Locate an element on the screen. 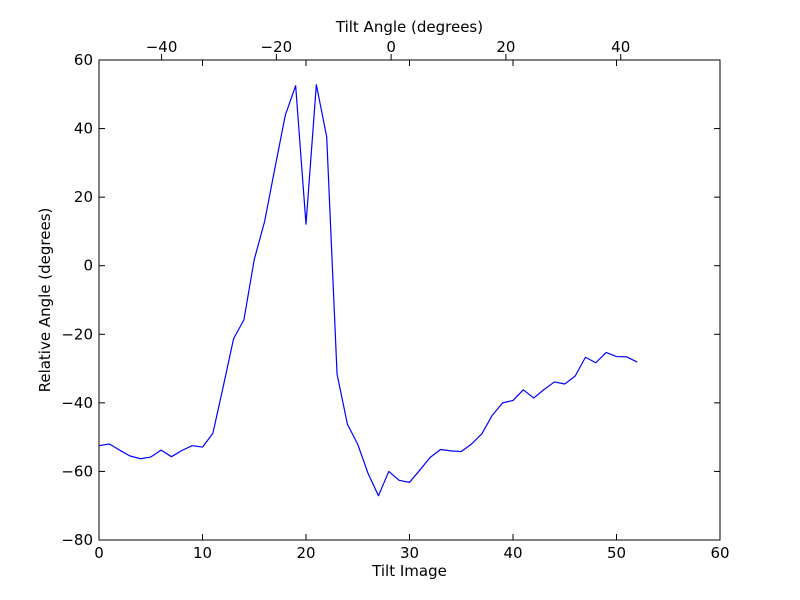 The image size is (800, 600). x2-tick-label: −40 is located at coordinates (162, 47).